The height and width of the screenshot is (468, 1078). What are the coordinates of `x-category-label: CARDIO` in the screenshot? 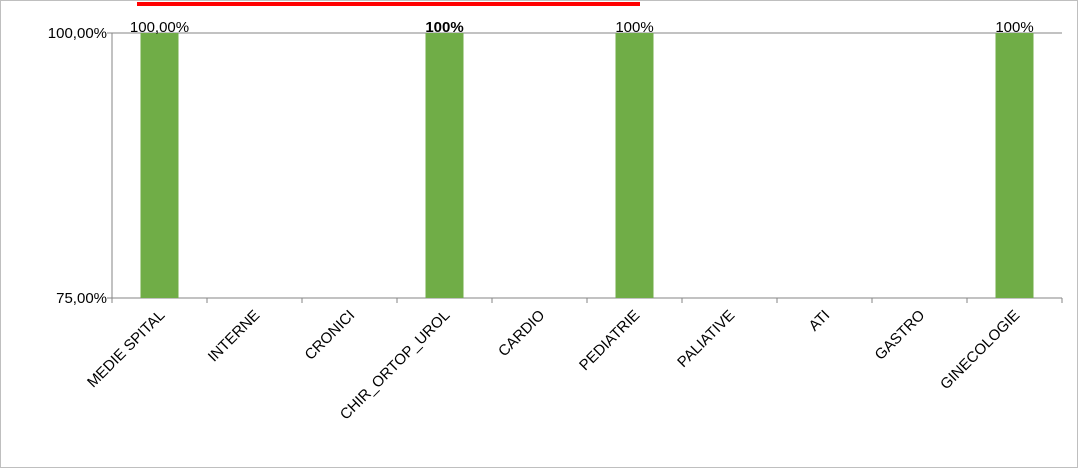 It's located at (521, 333).